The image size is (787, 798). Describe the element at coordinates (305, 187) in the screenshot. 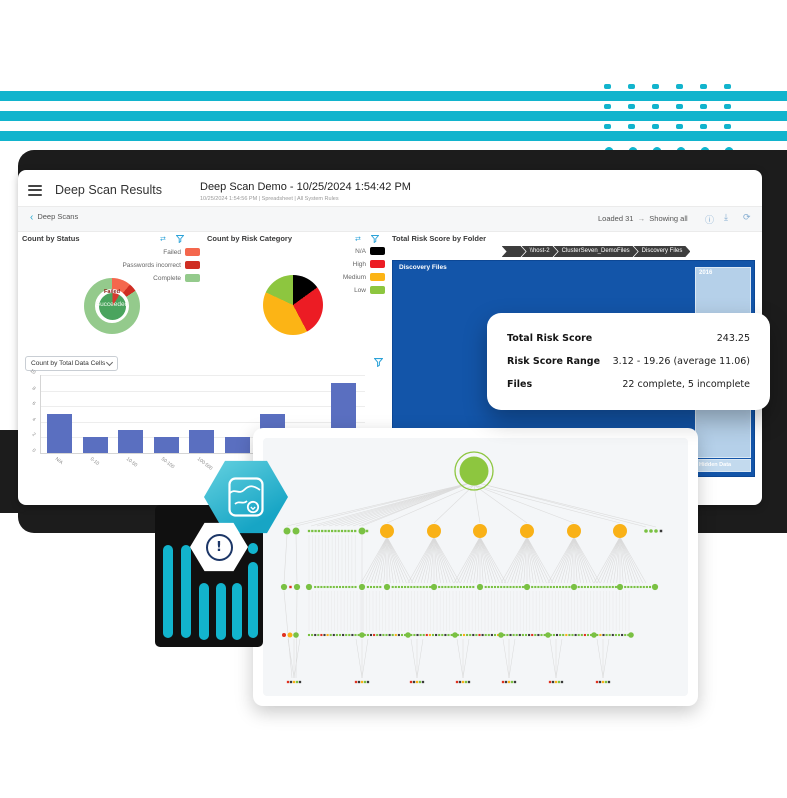

I see `document-title: Deep Scan Demo - 10/25/2024 1:54:42 PM` at that location.